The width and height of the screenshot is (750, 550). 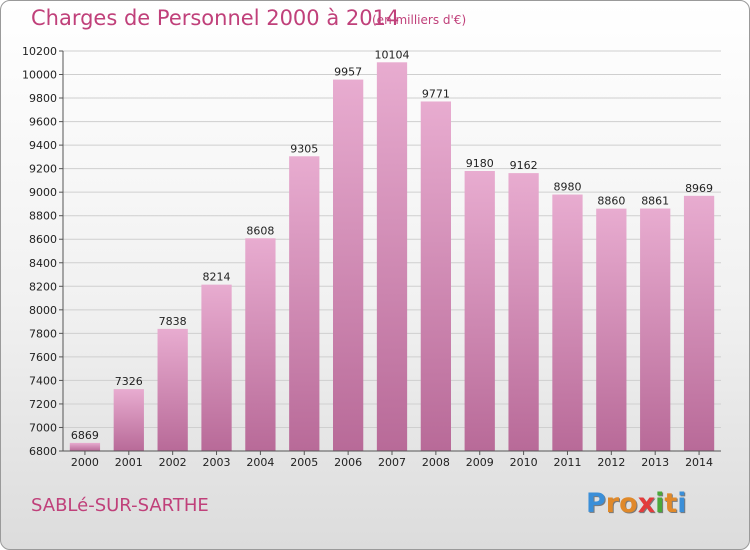 I want to click on proxiti-logo: Proxiti, so click(x=636, y=503).